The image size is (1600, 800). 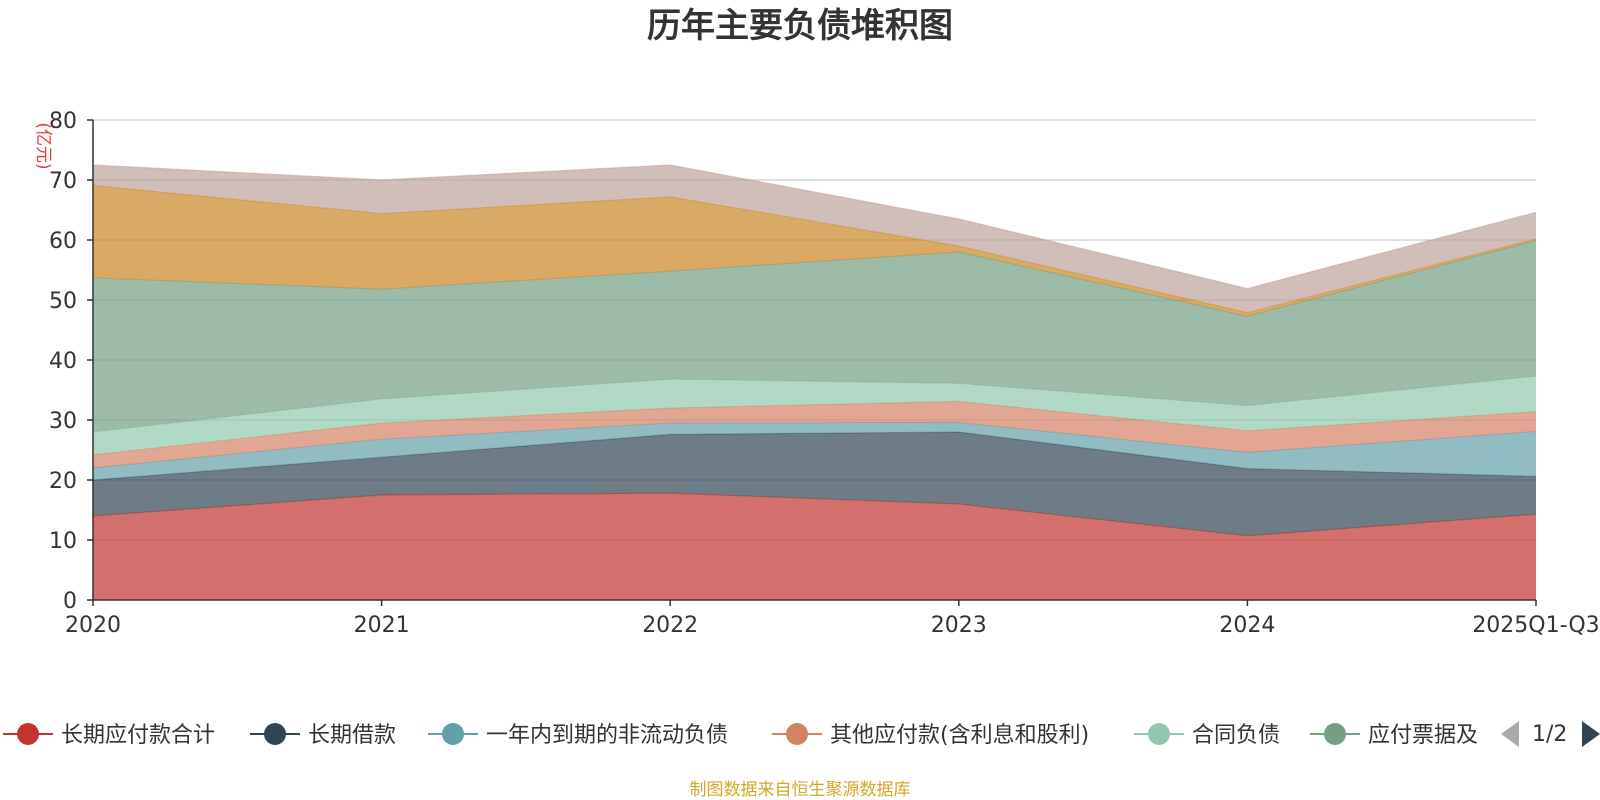 What do you see at coordinates (63, 421) in the screenshot?
I see `y-tick-label-30: 30` at bounding box center [63, 421].